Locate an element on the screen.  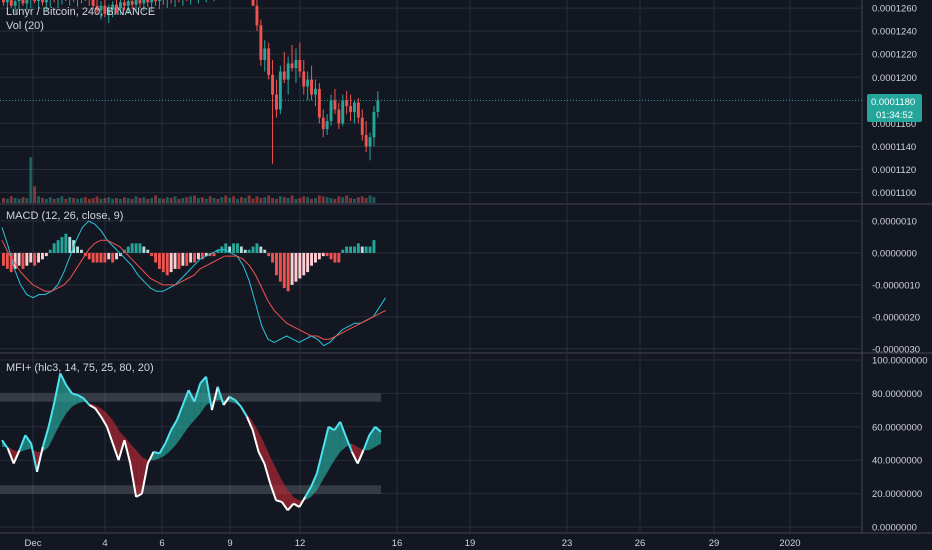
time-tick-label: 4 is located at coordinates (104, 543).